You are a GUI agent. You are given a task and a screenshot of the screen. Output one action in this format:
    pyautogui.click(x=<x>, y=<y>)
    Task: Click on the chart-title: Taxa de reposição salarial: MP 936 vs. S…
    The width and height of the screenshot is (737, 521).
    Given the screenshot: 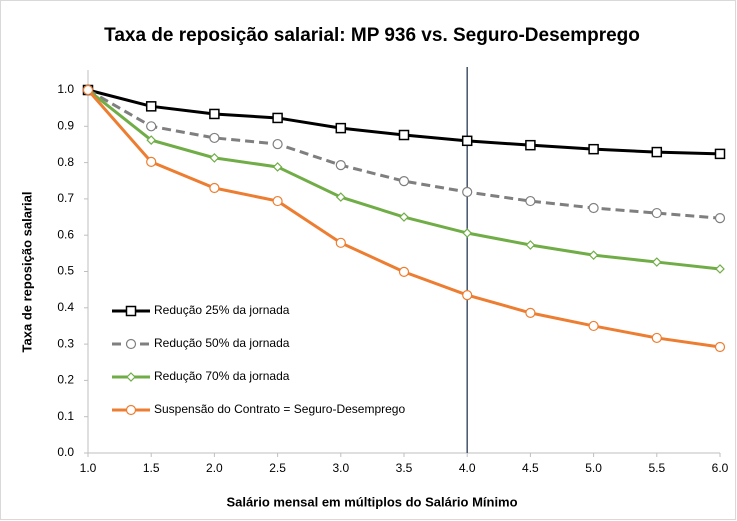 What is the action you would take?
    pyautogui.click(x=372, y=35)
    